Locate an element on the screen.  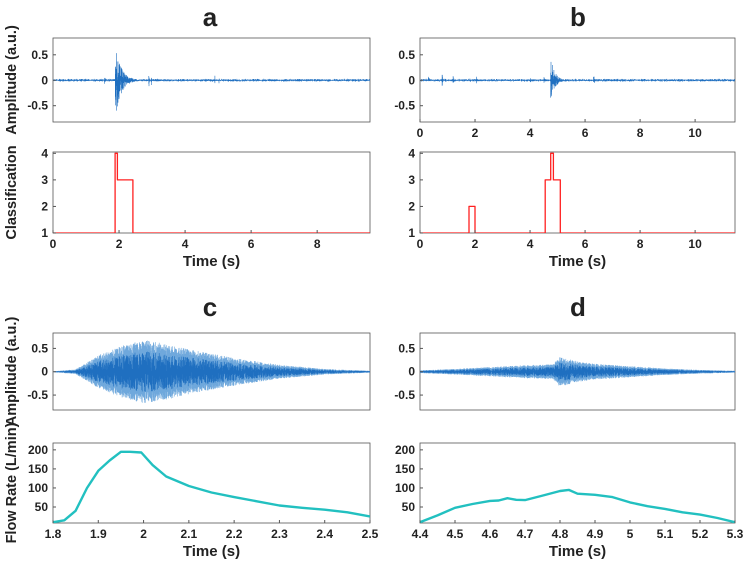
x-tick-label: 1.8 is located at coordinates (53, 534).